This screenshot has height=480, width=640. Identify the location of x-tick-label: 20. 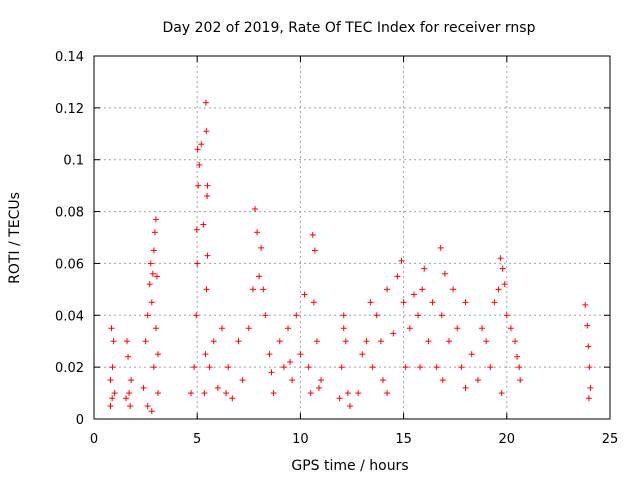
(507, 439).